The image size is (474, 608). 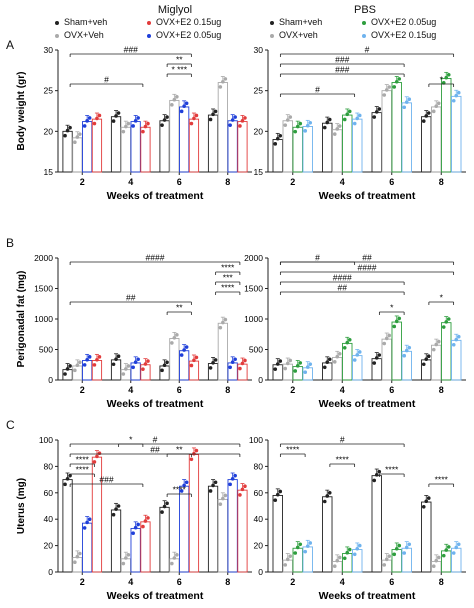 What do you see at coordinates (391, 390) in the screenshot?
I see `x-tick-label: 6` at bounding box center [391, 390].